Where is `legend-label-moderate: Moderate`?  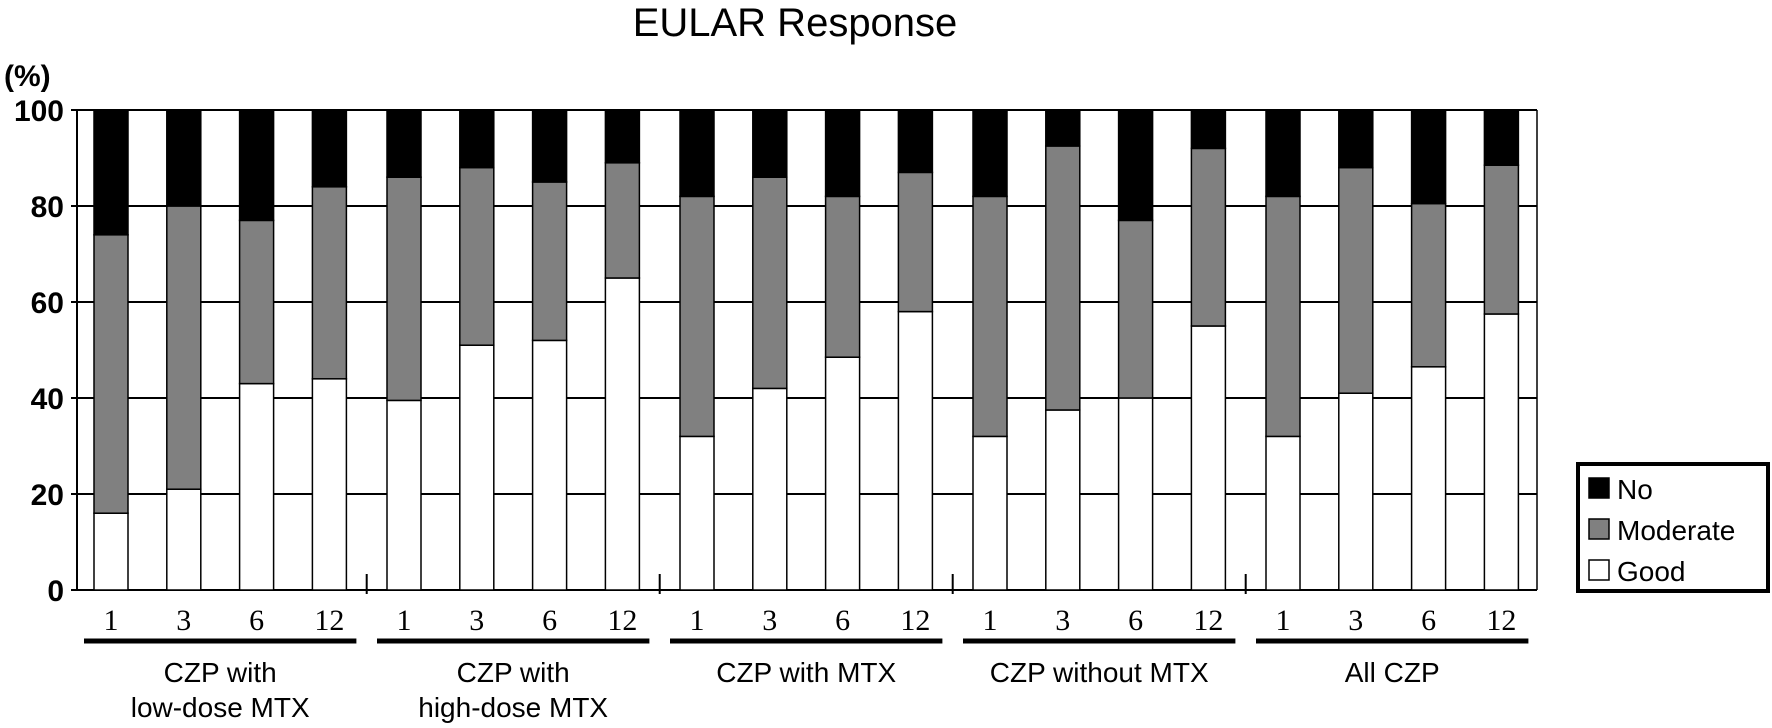
legend-label-moderate: Moderate is located at coordinates (1676, 530).